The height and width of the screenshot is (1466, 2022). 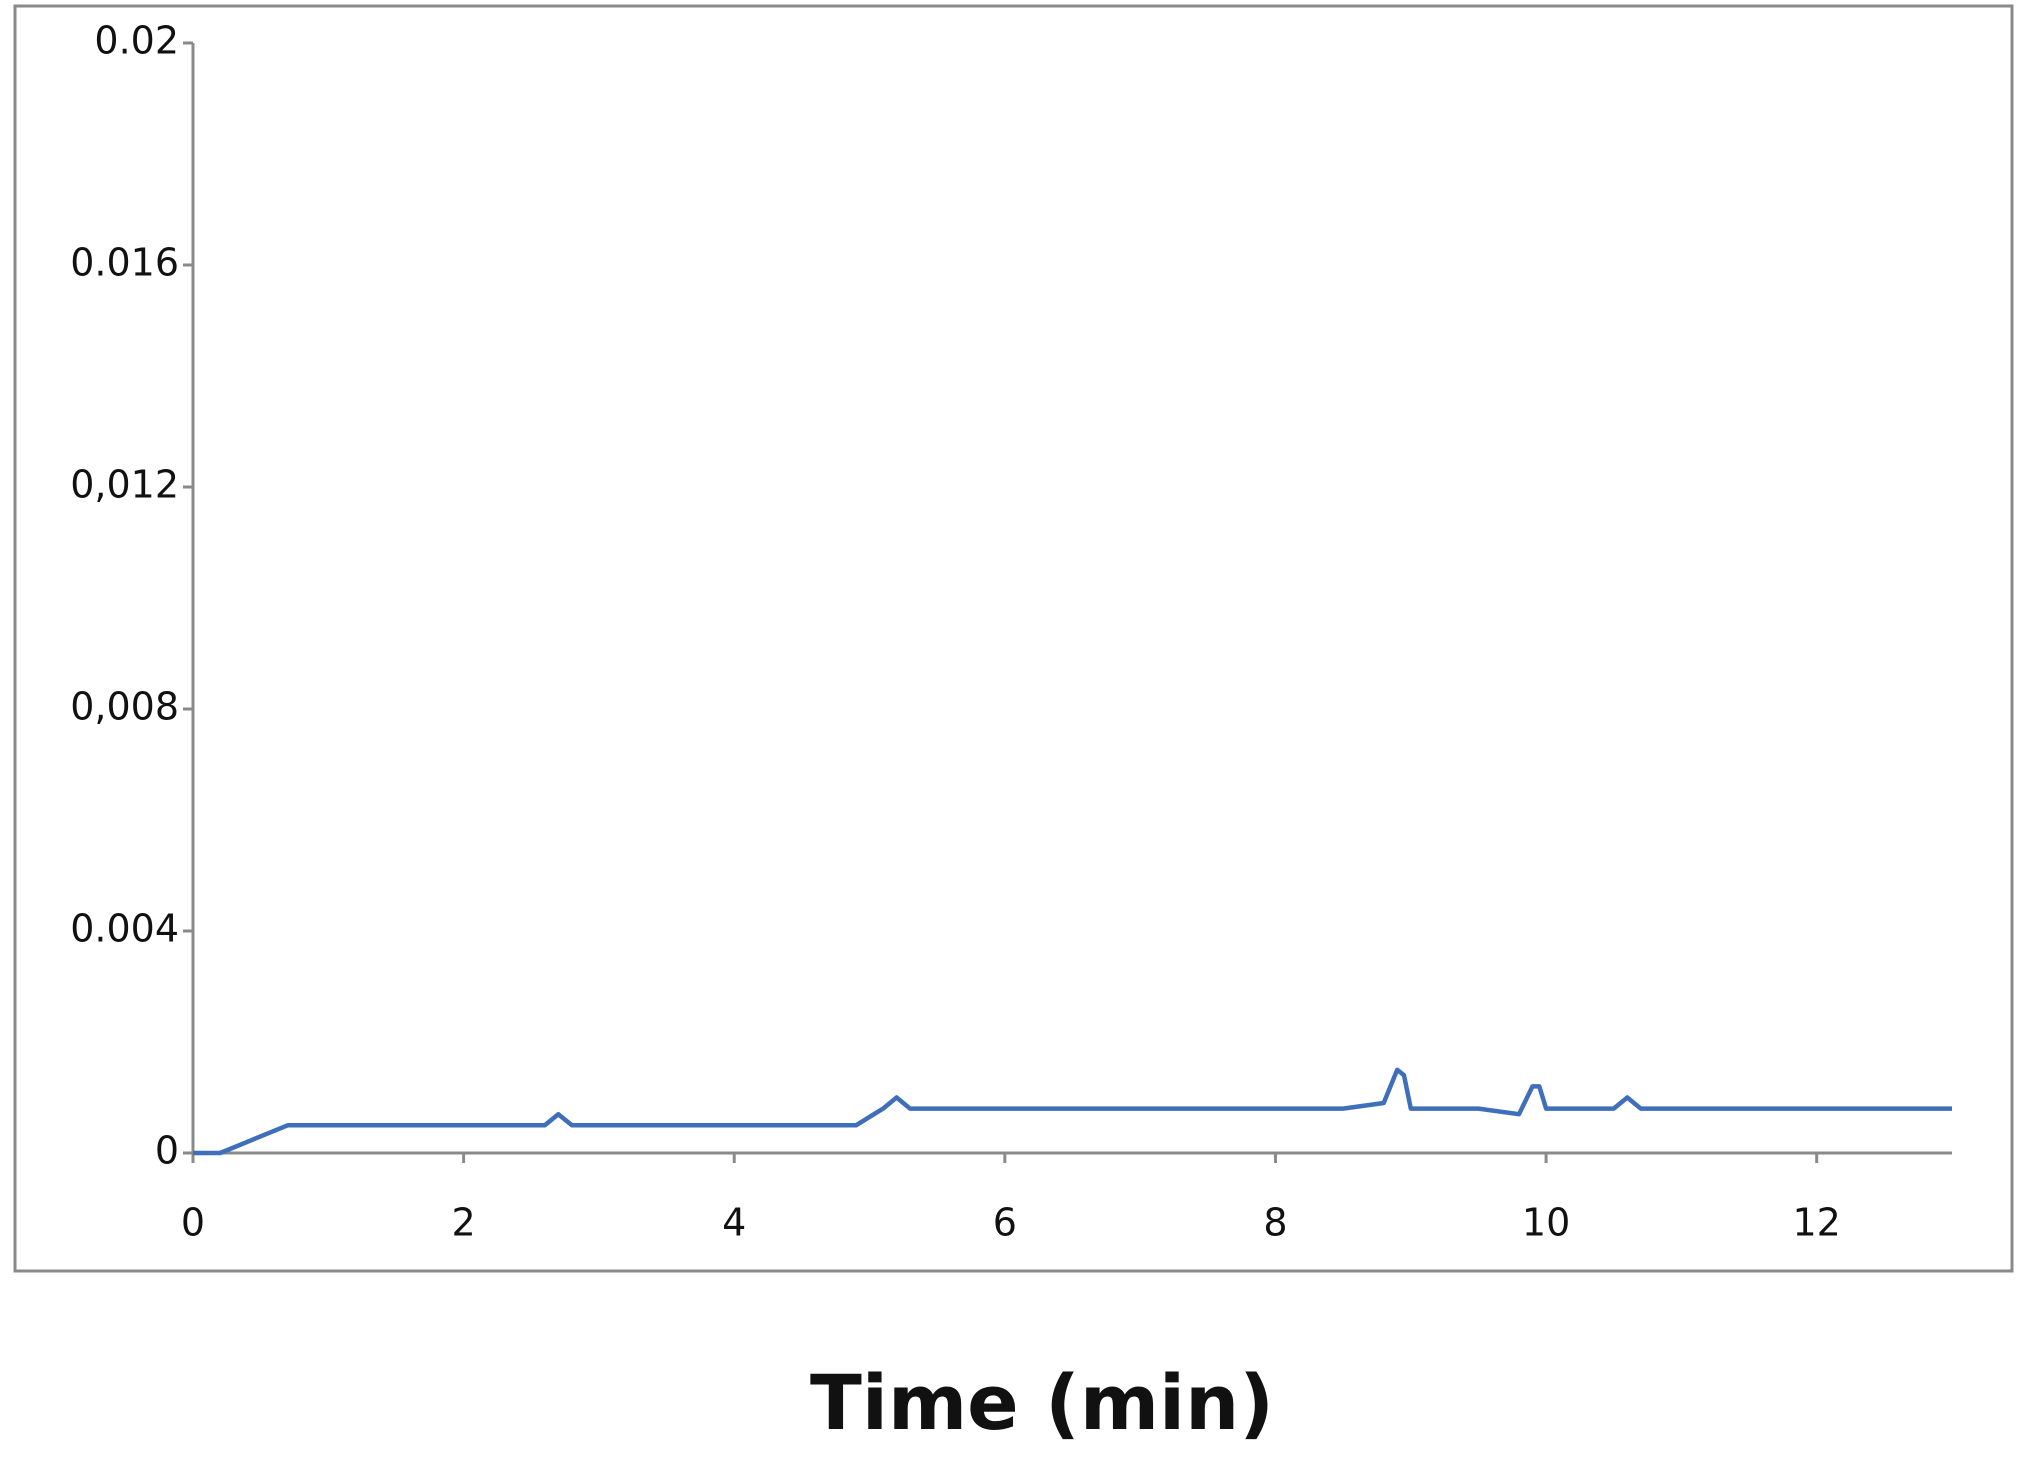 What do you see at coordinates (464, 1223) in the screenshot?
I see `x-tick-label: 2` at bounding box center [464, 1223].